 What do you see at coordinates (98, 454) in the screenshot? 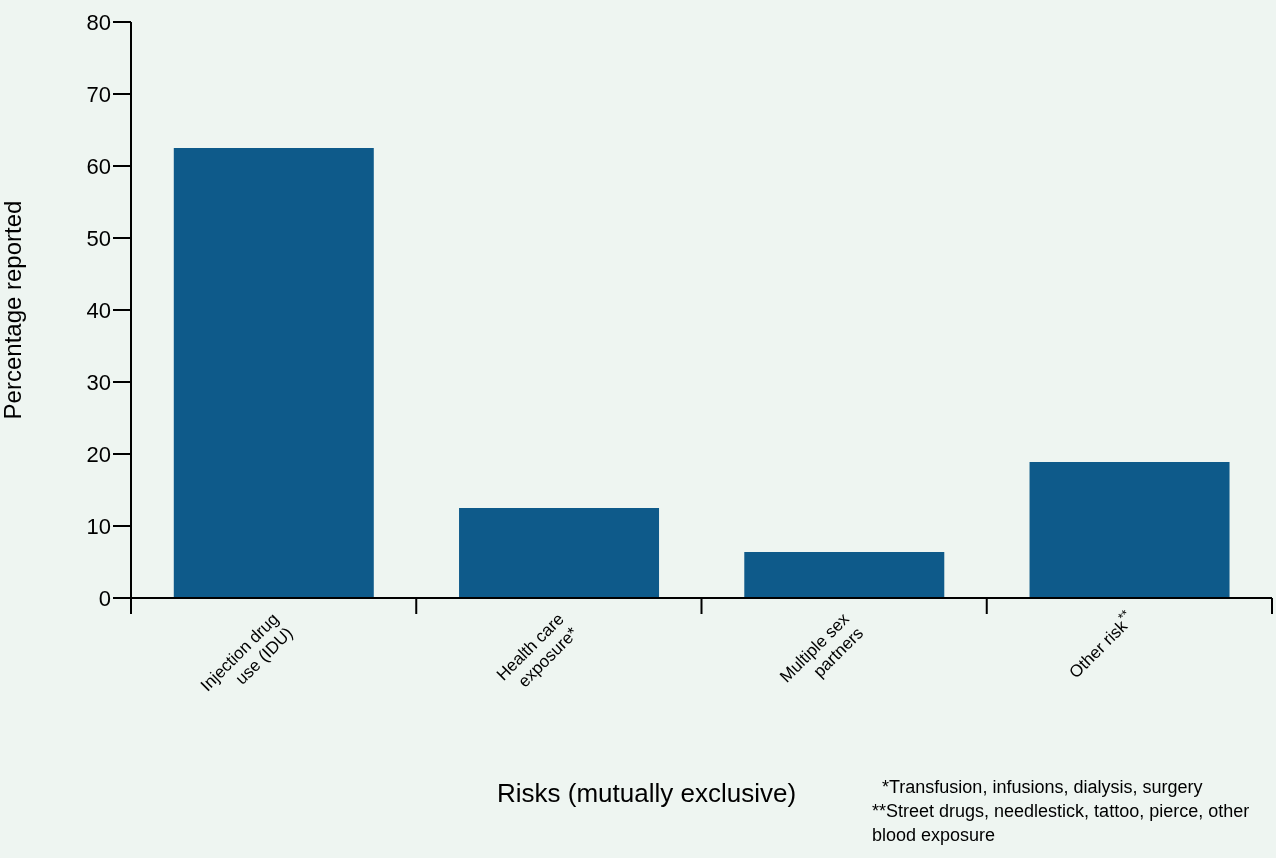
I see `y-tick-label: 20` at bounding box center [98, 454].